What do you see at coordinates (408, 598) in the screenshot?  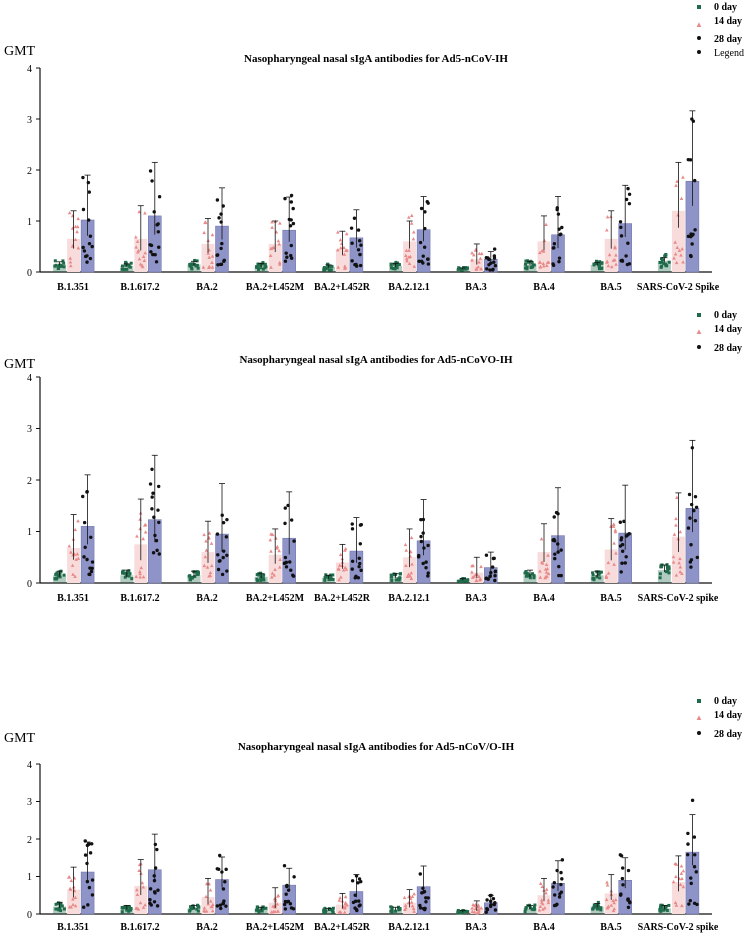 I see `x-tick-label: BA.2.12.1` at bounding box center [408, 598].